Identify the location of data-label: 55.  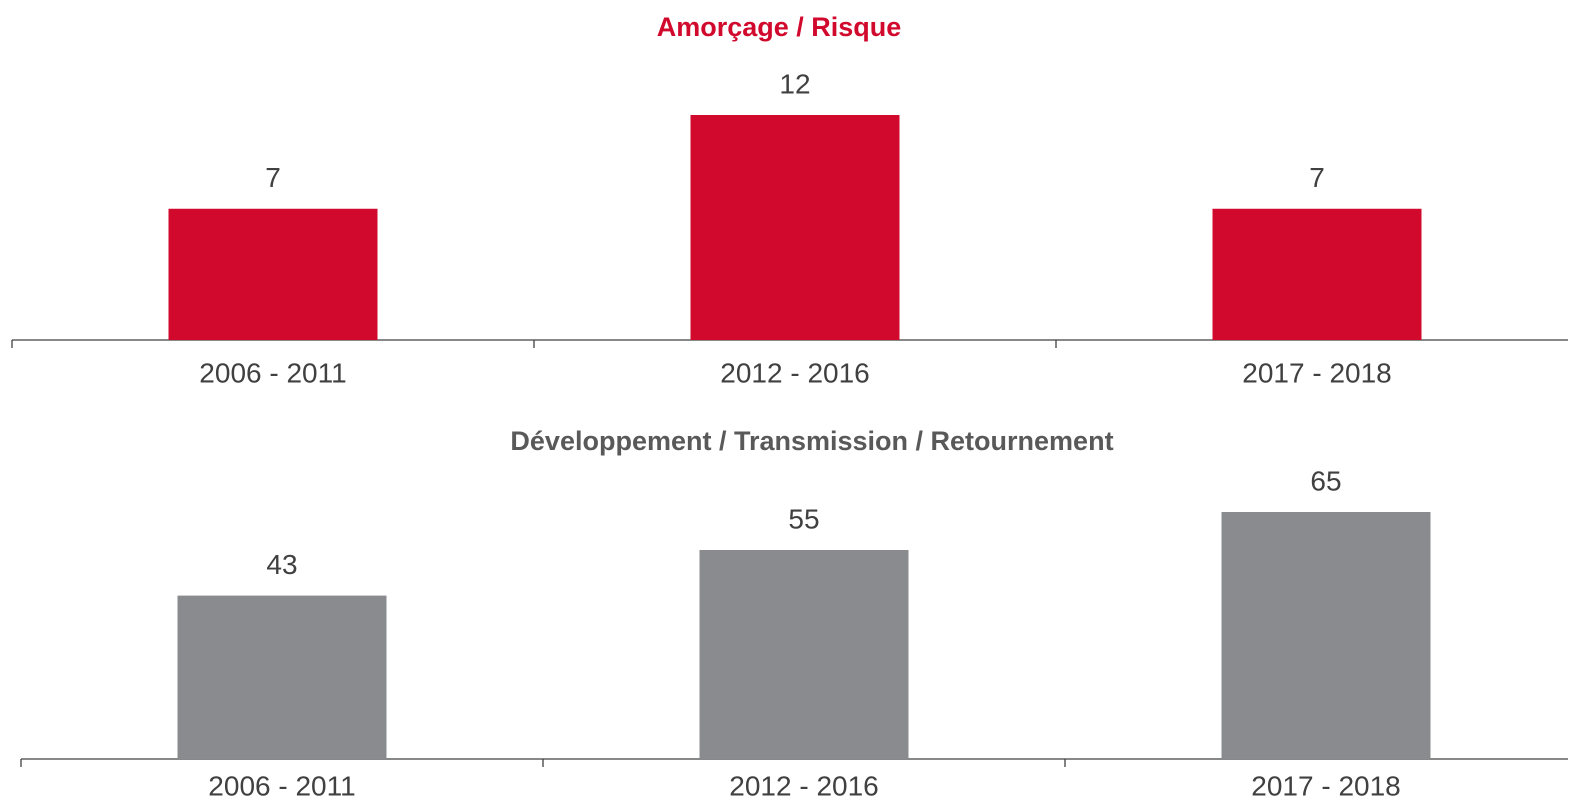
(803, 518).